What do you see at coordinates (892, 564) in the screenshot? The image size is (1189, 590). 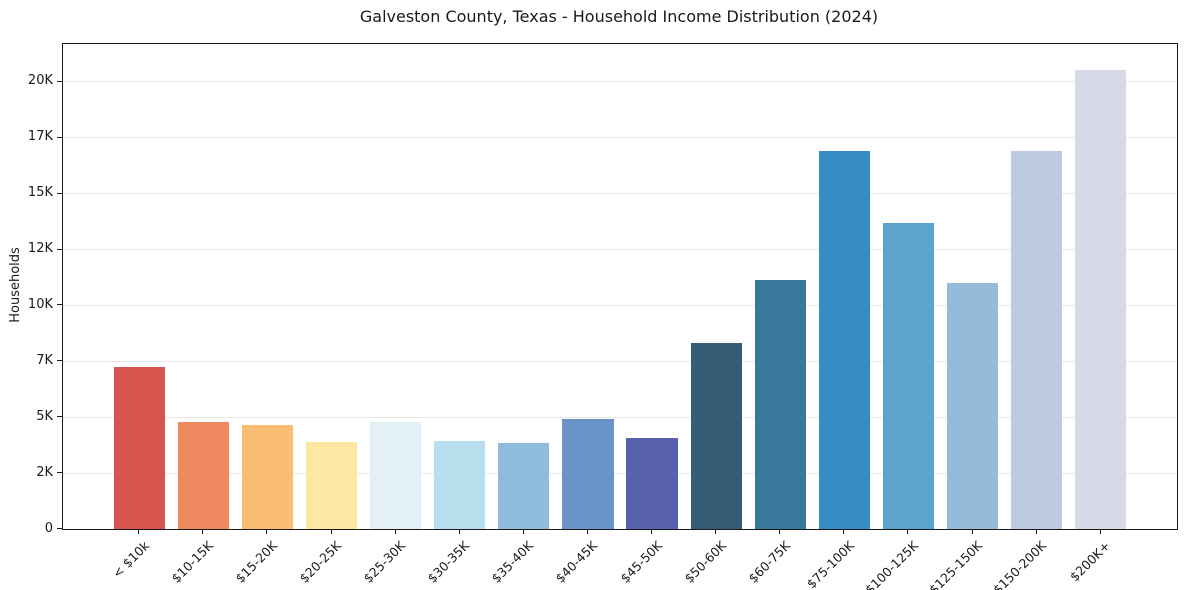 I see `x-tick-label-$100-125K: $100-125K` at bounding box center [892, 564].